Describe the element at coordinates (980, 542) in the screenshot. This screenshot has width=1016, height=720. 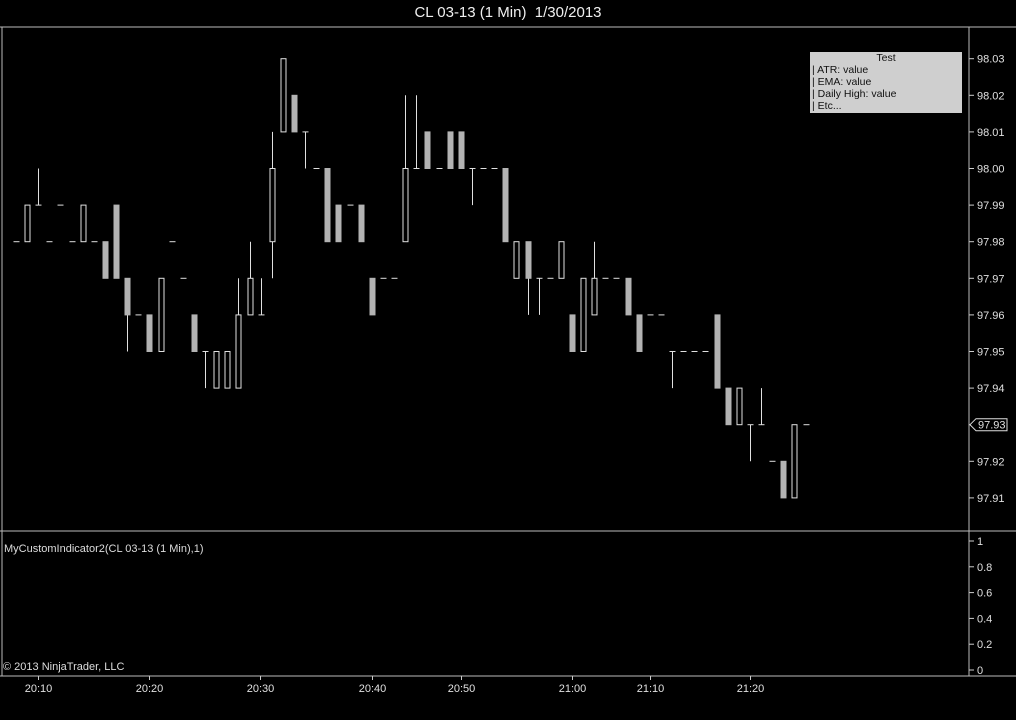
I see `indicator-tick-label: 1` at that location.